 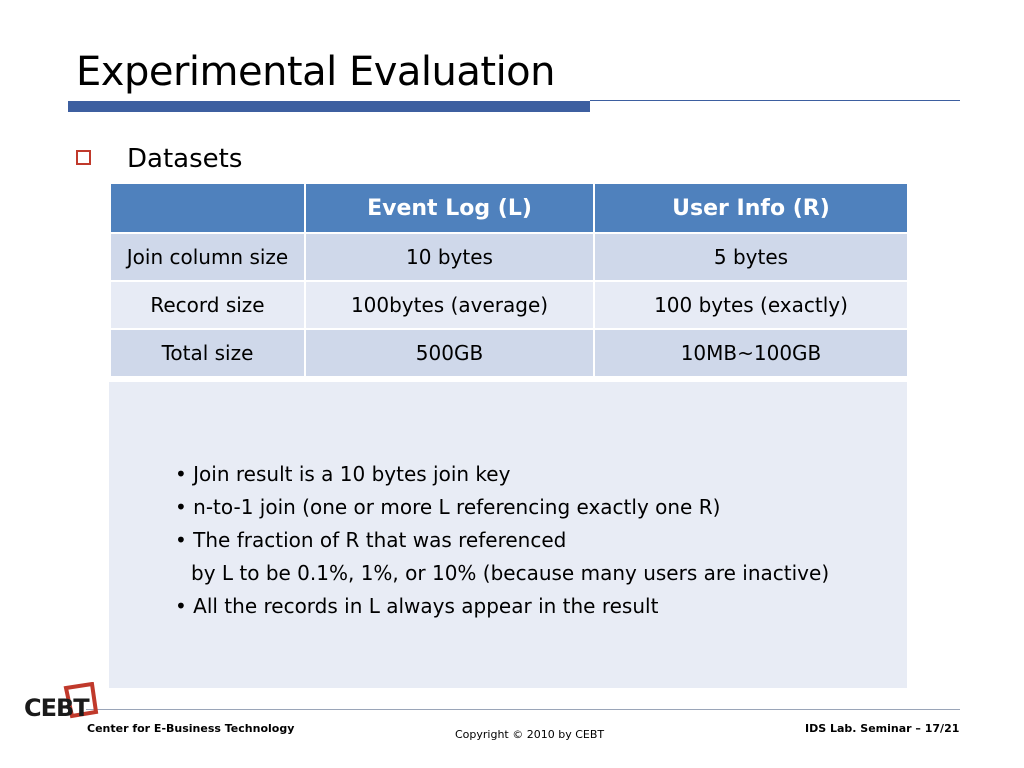 I want to click on logo-text: CEBT, so click(x=57, y=708).